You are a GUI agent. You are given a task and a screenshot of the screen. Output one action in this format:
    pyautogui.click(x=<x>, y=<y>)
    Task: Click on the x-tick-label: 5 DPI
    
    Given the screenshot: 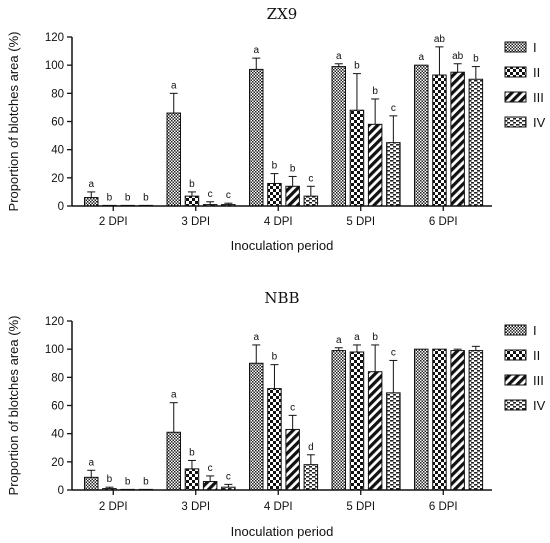 What is the action you would take?
    pyautogui.click(x=360, y=507)
    